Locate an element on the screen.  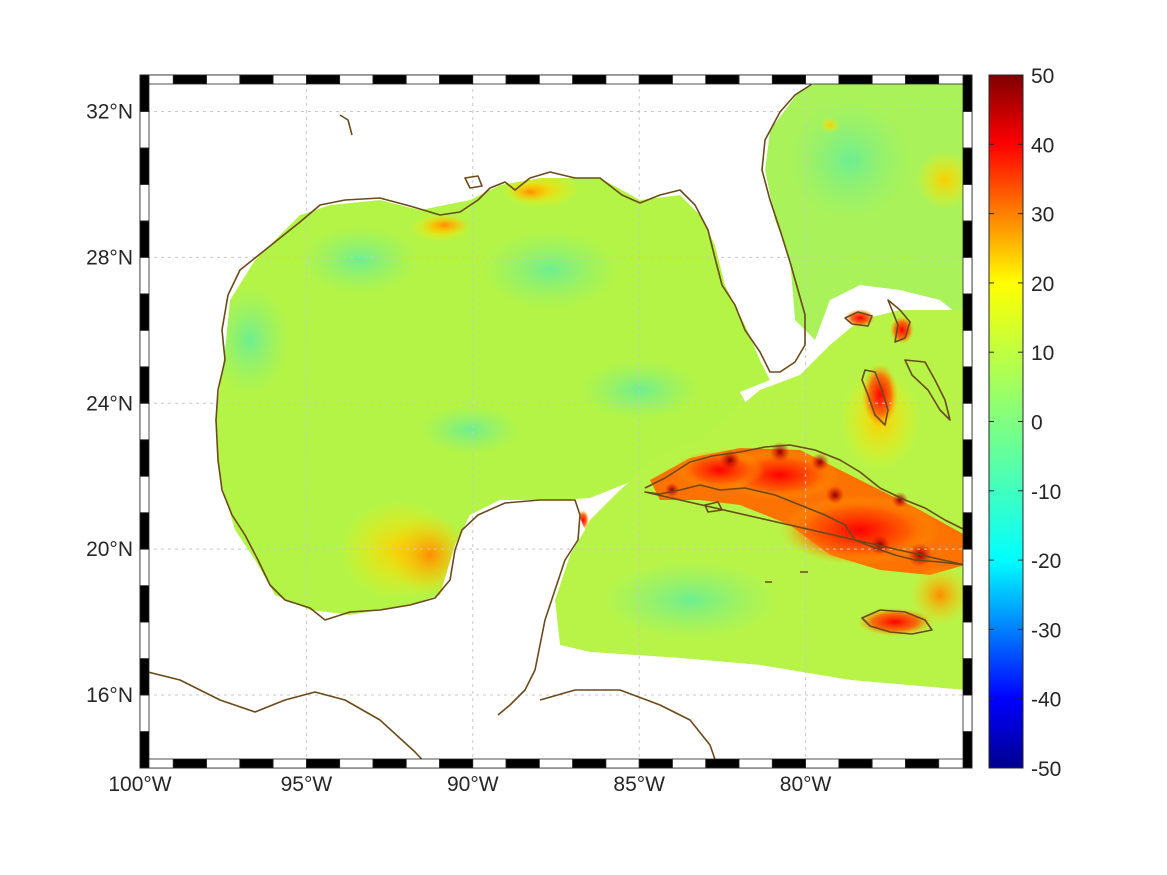
isla-de-la-juventud is located at coordinates (713, 507).